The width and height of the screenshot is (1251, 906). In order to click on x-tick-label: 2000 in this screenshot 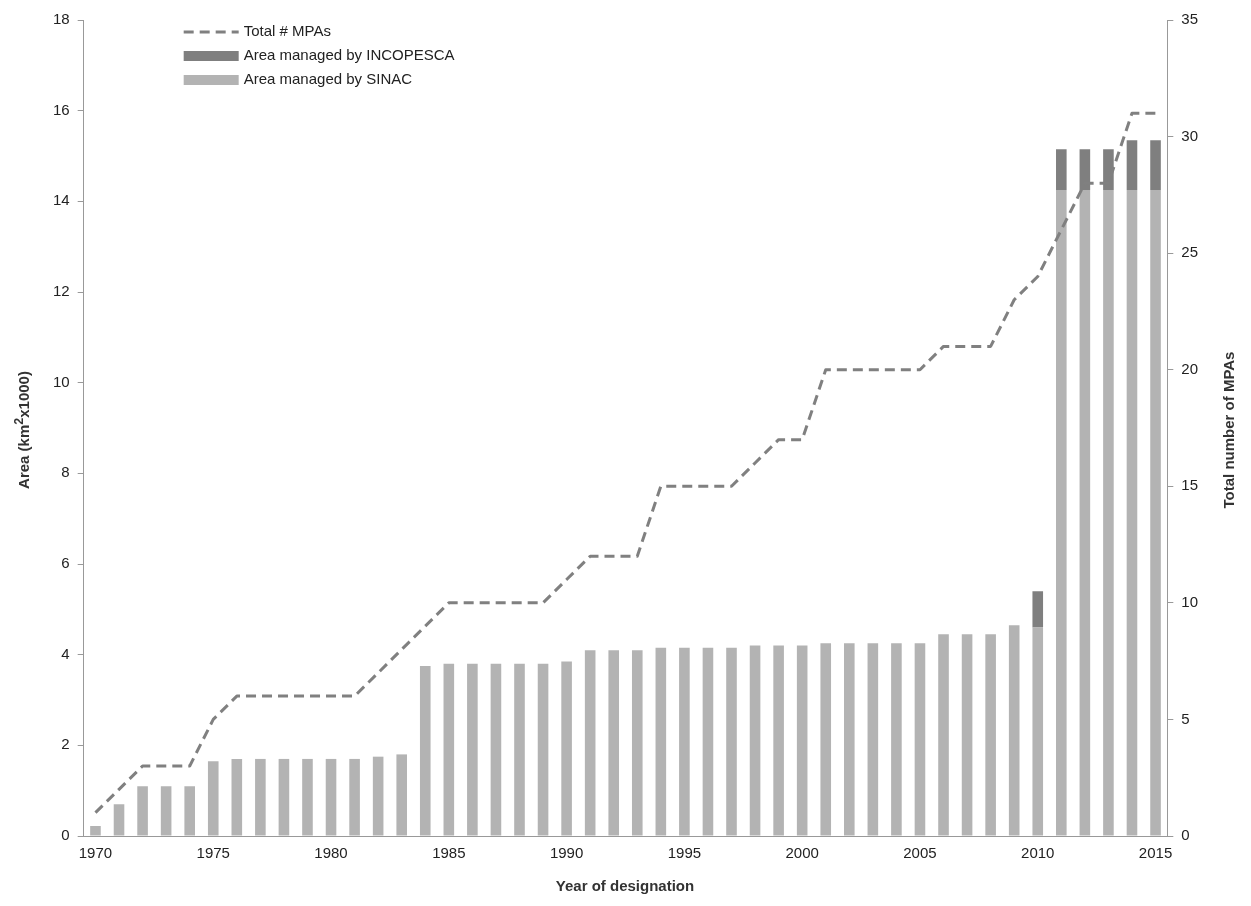, I will do `click(802, 853)`.